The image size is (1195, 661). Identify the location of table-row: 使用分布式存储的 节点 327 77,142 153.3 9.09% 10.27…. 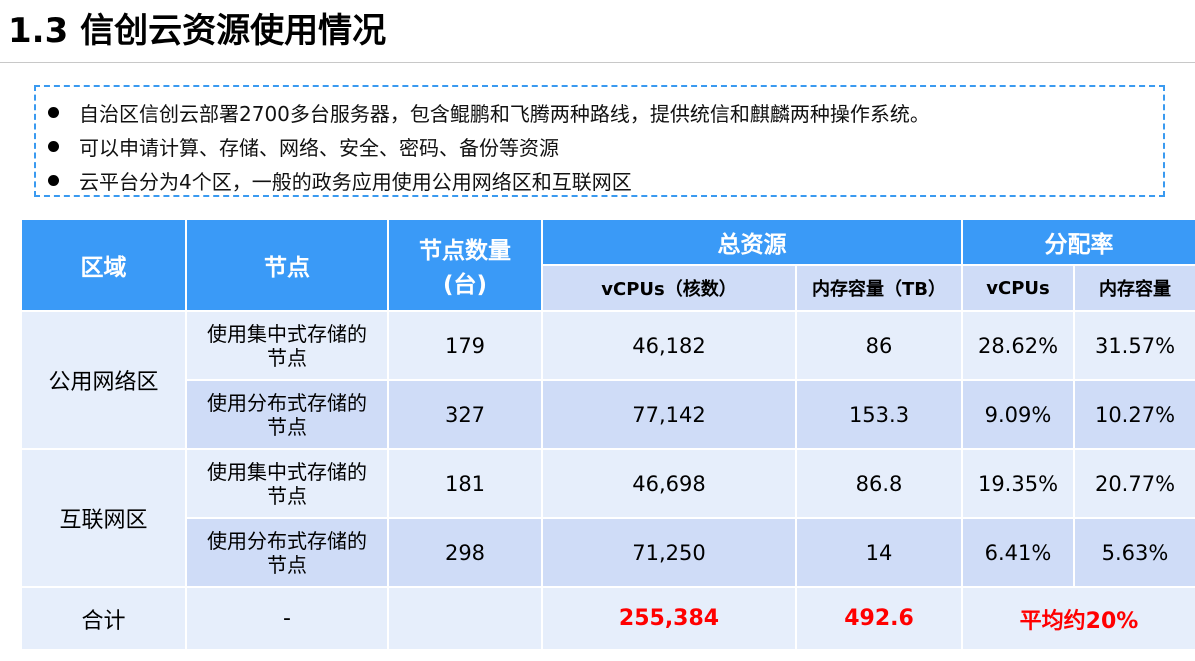
(608, 414).